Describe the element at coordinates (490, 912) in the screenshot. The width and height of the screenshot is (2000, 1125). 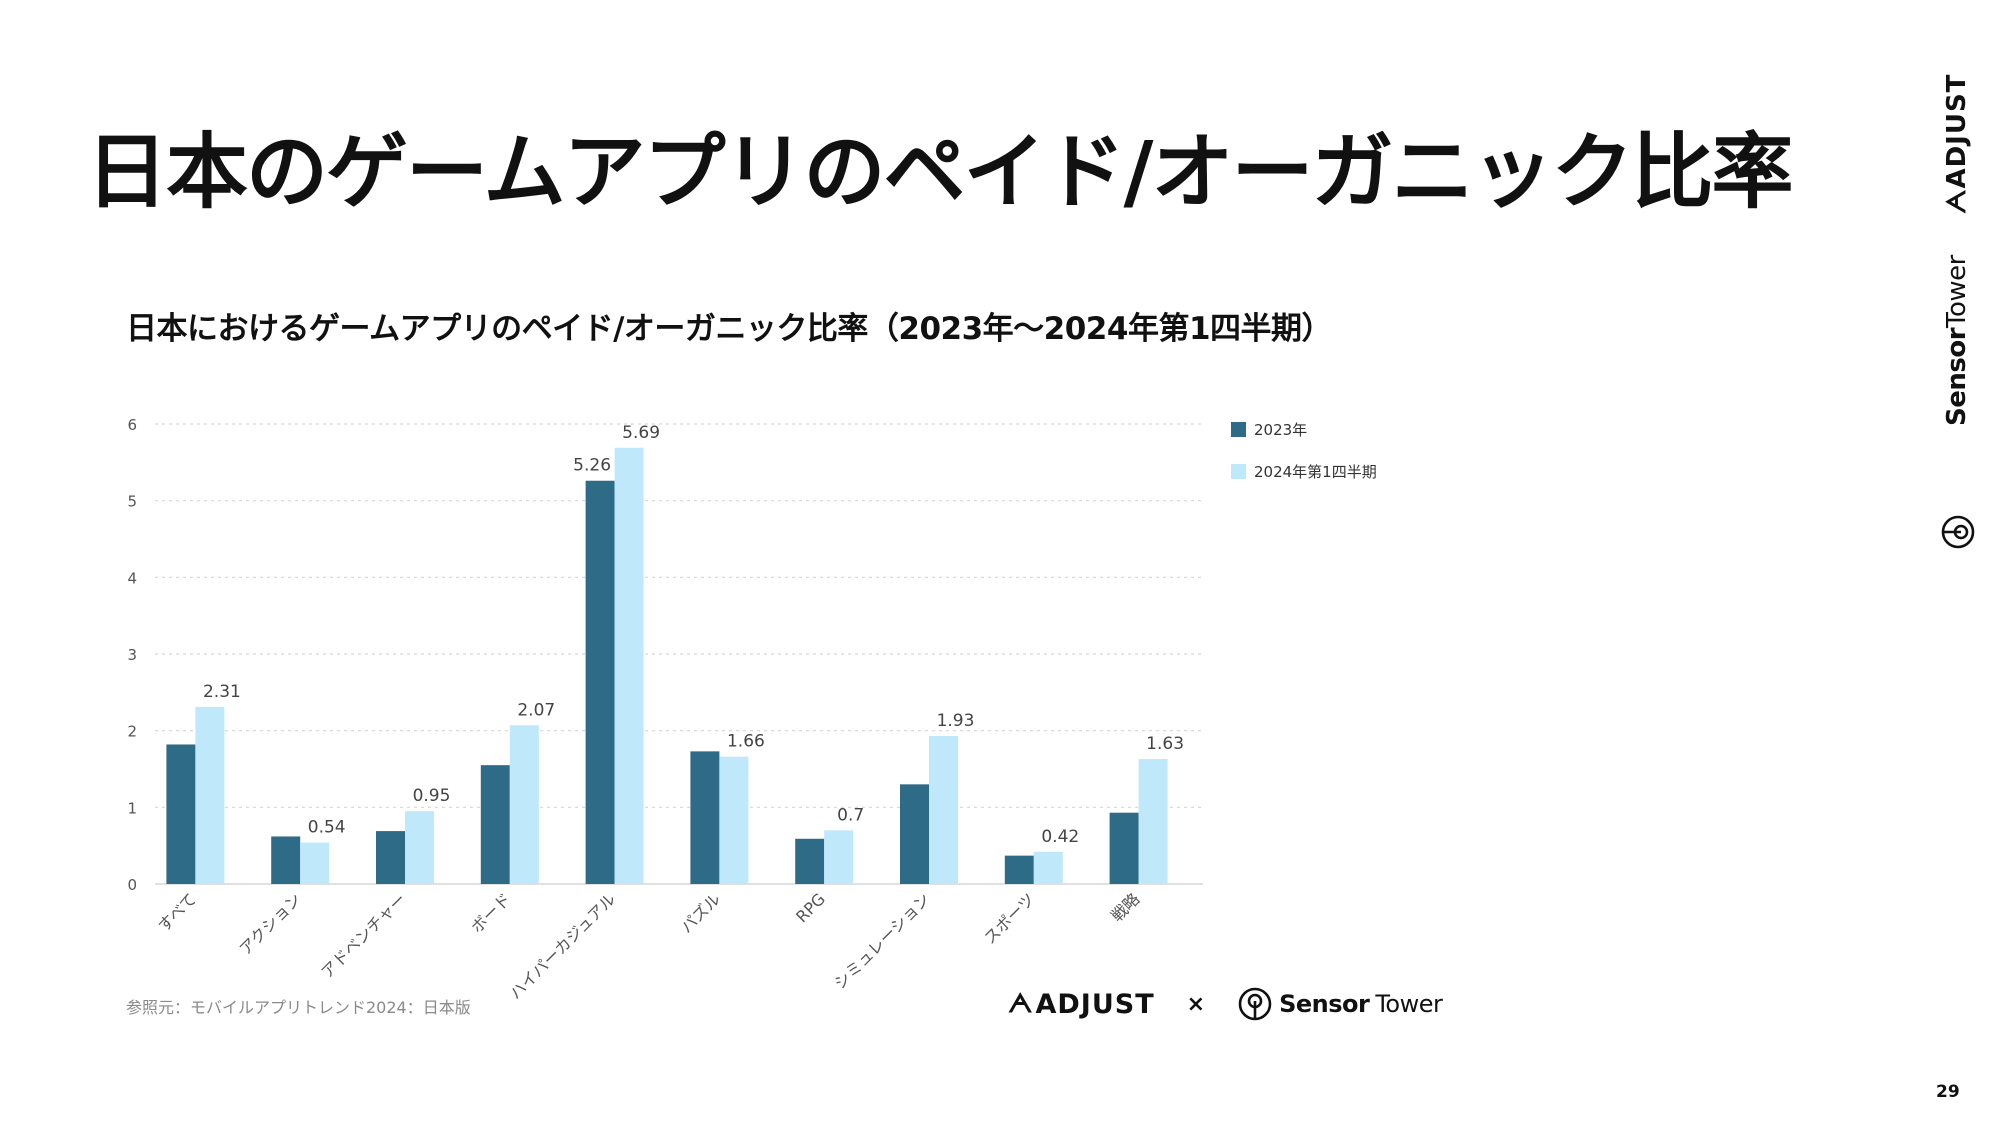
I see `x-tick-label: ボード` at that location.